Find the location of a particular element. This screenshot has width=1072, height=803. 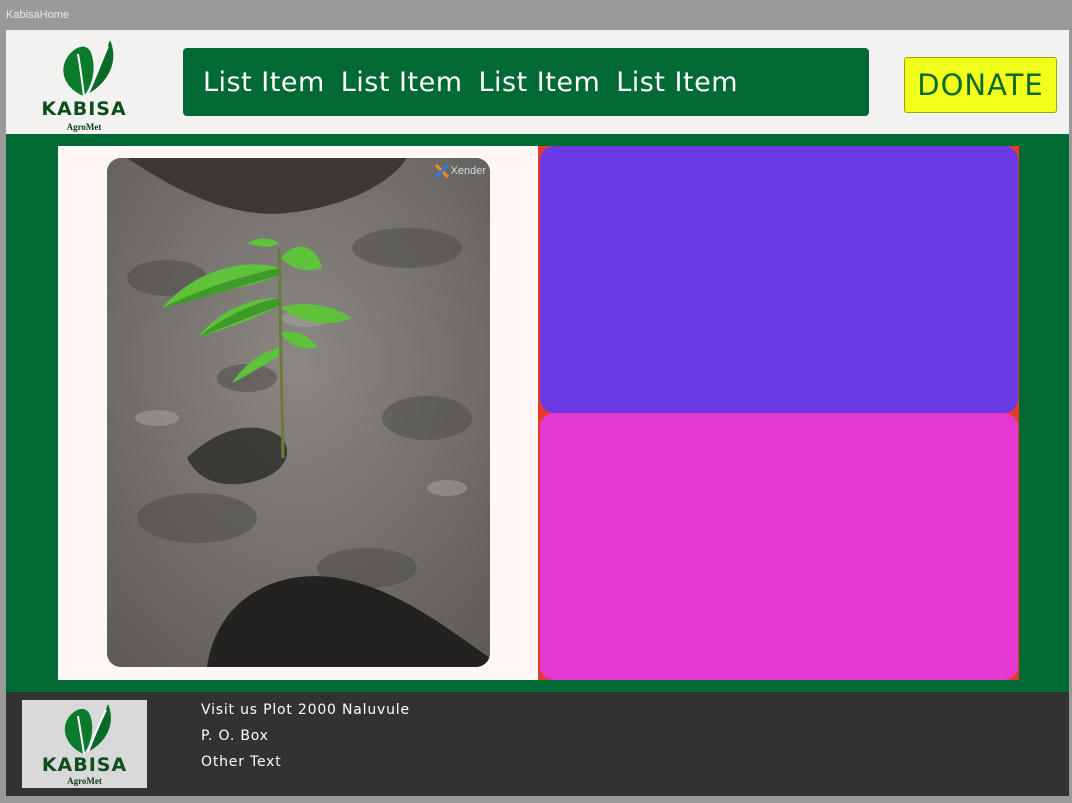

main-nav: List Item List Item List Item List Item is located at coordinates (526, 82).